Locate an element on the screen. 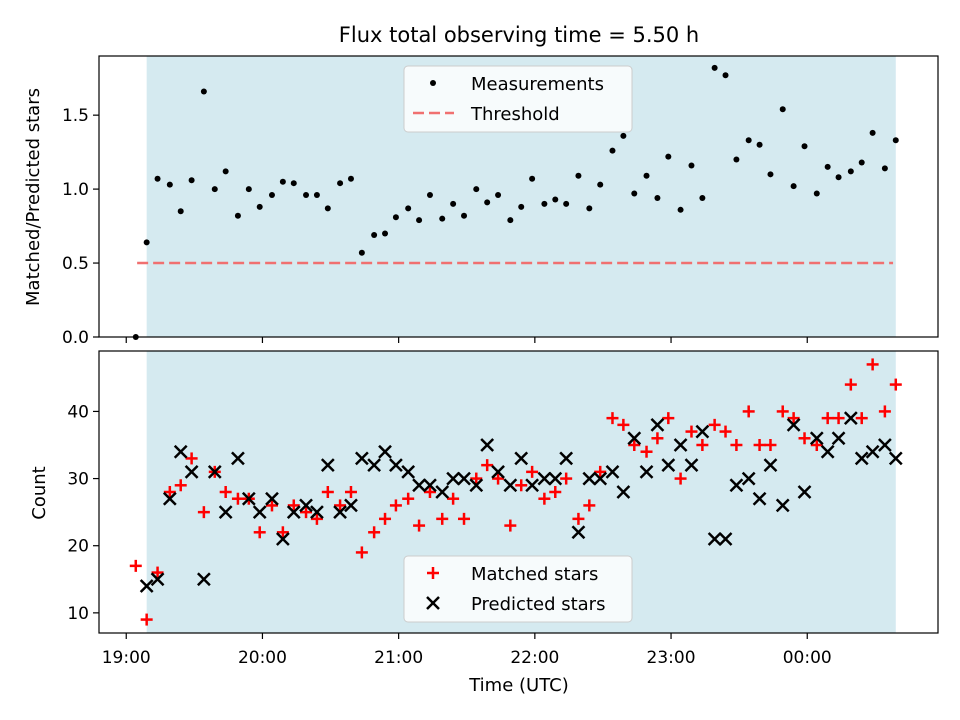 The image size is (960, 720). top-y-axis-label: Matched/Predicted stars is located at coordinates (33, 197).